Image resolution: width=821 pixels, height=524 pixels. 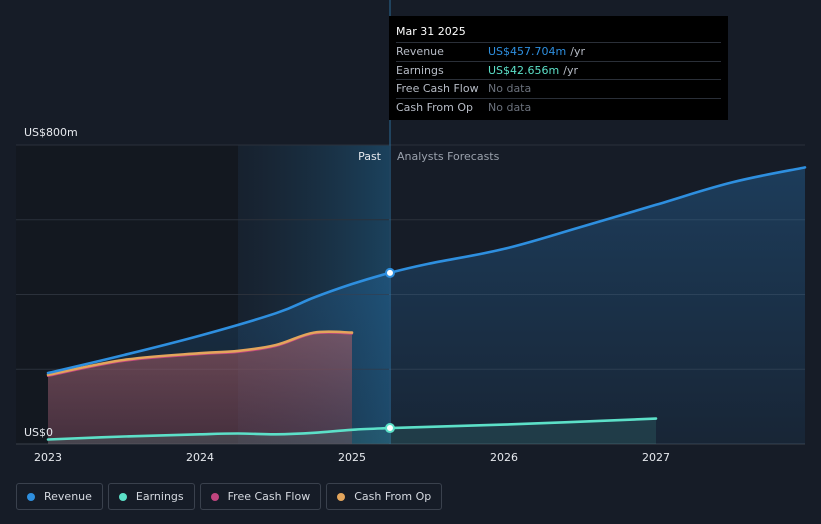 What do you see at coordinates (393, 496) in the screenshot?
I see `legend-label: Cash From Op` at bounding box center [393, 496].